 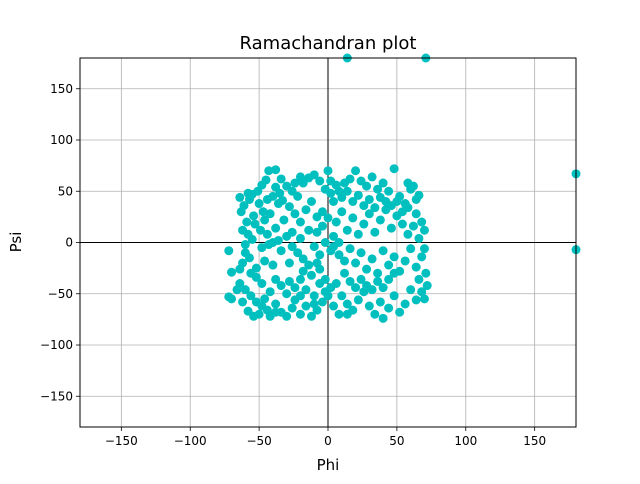 What do you see at coordinates (65, 191) in the screenshot?
I see `y-tick-label: 50` at bounding box center [65, 191].